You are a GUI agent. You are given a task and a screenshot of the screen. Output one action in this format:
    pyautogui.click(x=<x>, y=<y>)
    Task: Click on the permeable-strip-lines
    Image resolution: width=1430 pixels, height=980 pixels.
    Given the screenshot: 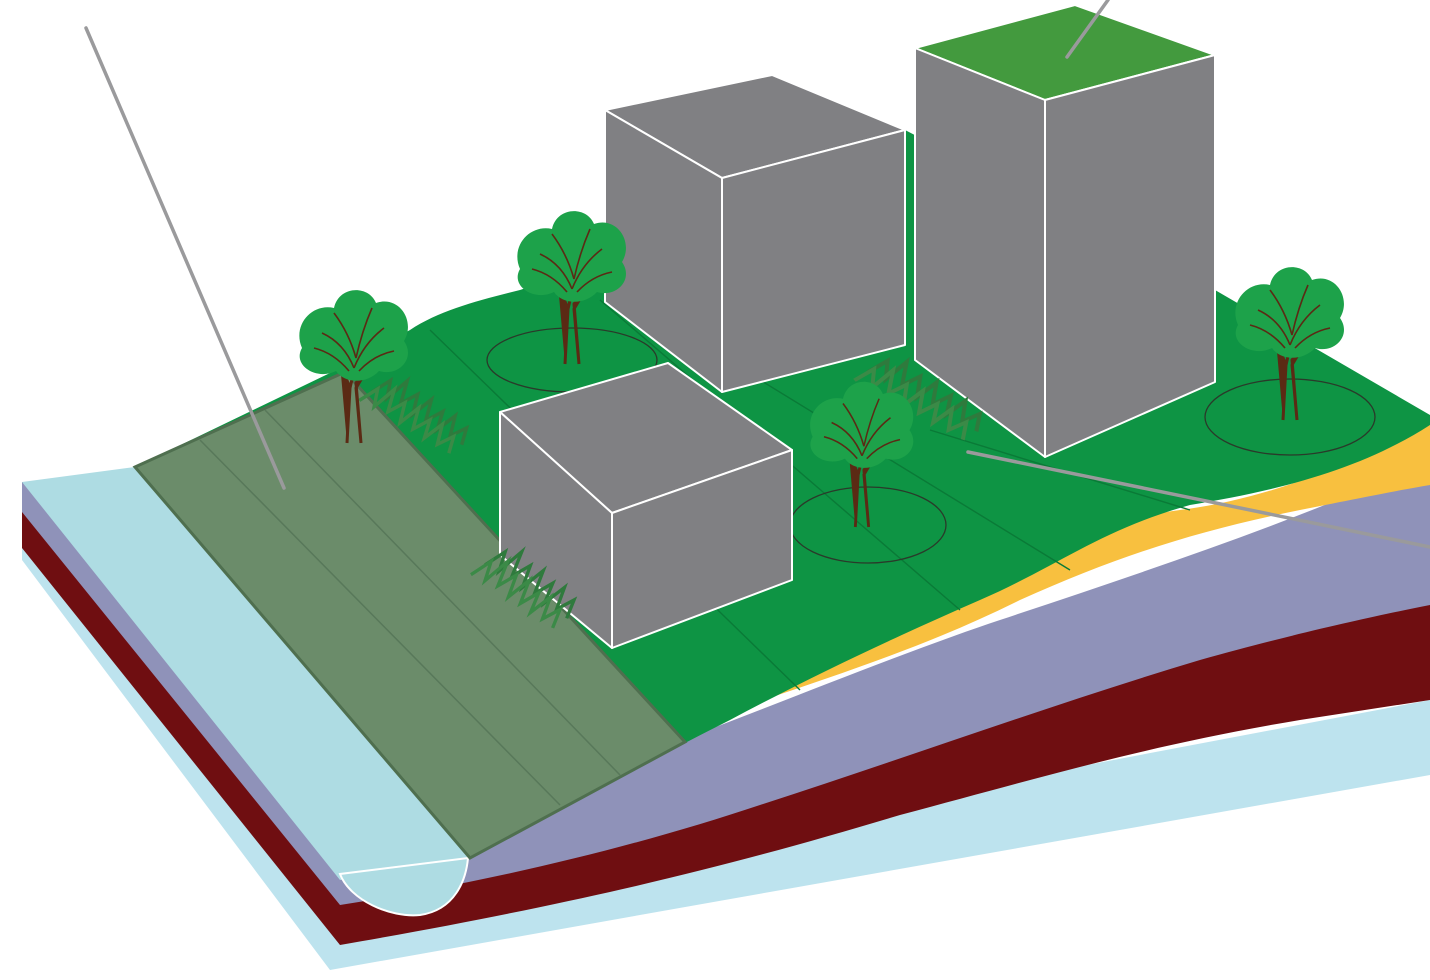 What is the action you would take?
    pyautogui.click(x=410, y=607)
    